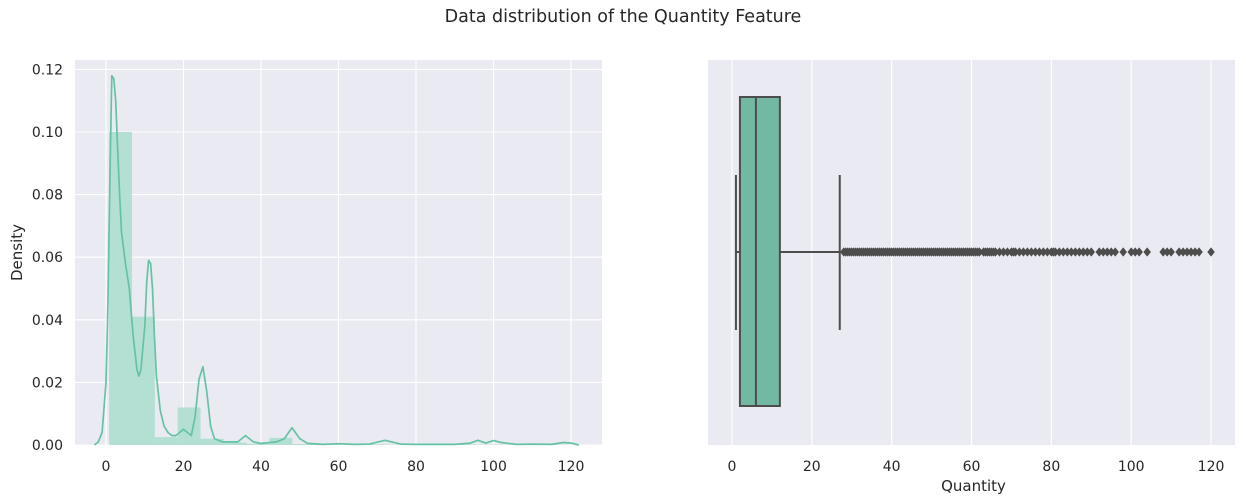 This screenshot has height=502, width=1246. What do you see at coordinates (17, 252) in the screenshot?
I see `y-axis-label: Density` at bounding box center [17, 252].